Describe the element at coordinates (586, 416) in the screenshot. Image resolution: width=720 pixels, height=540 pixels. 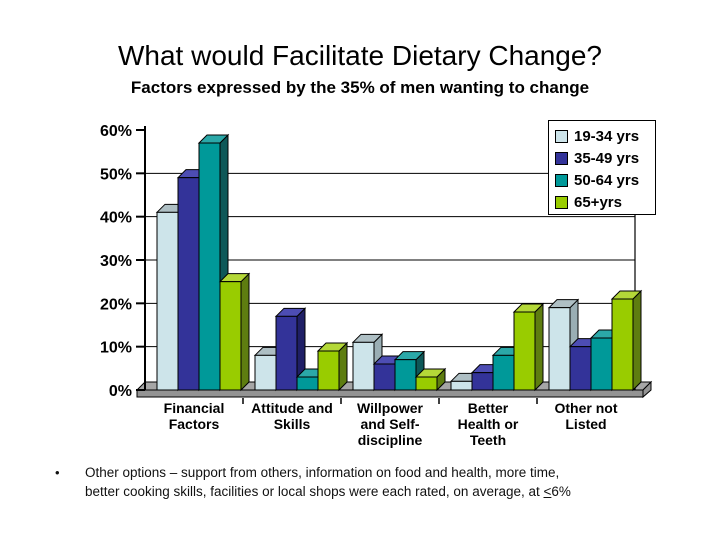
I see `category-label-other: Other not Listed` at that location.